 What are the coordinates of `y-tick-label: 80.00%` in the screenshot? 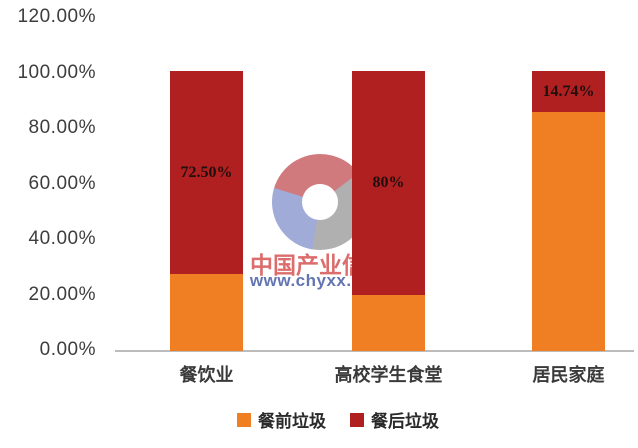 It's located at (62, 127).